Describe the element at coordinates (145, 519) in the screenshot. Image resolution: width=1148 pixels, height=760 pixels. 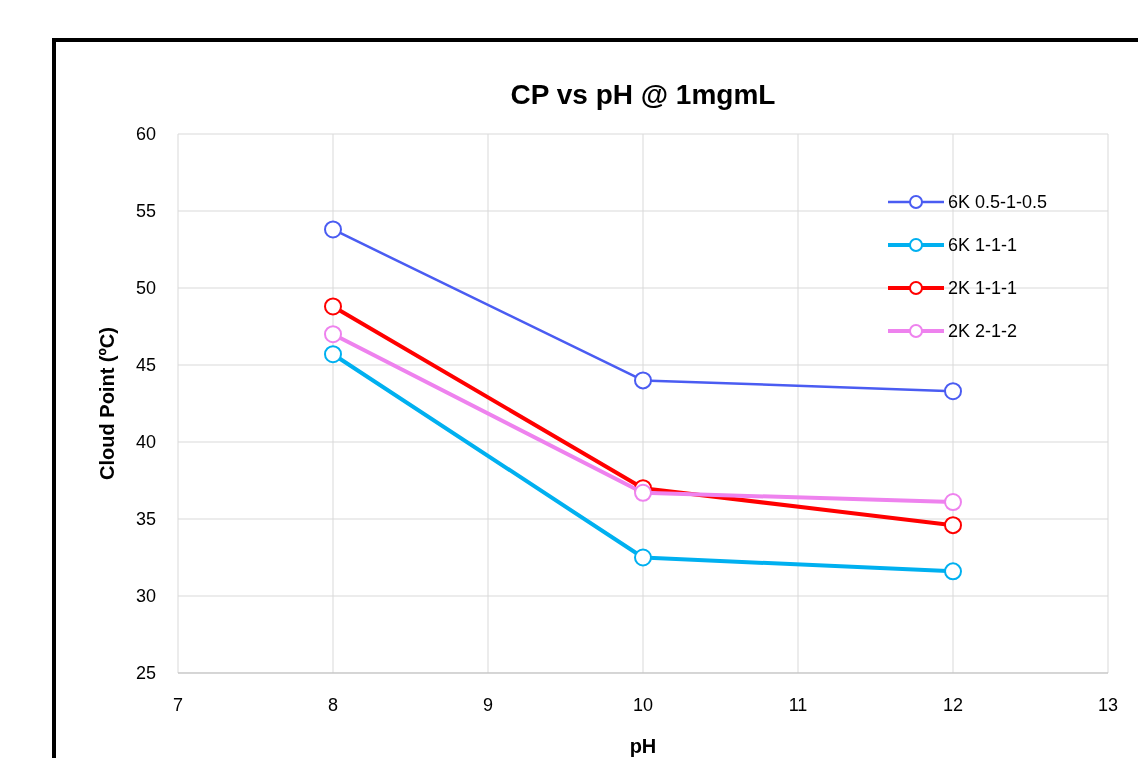
I see `y-tick-label: 35` at that location.